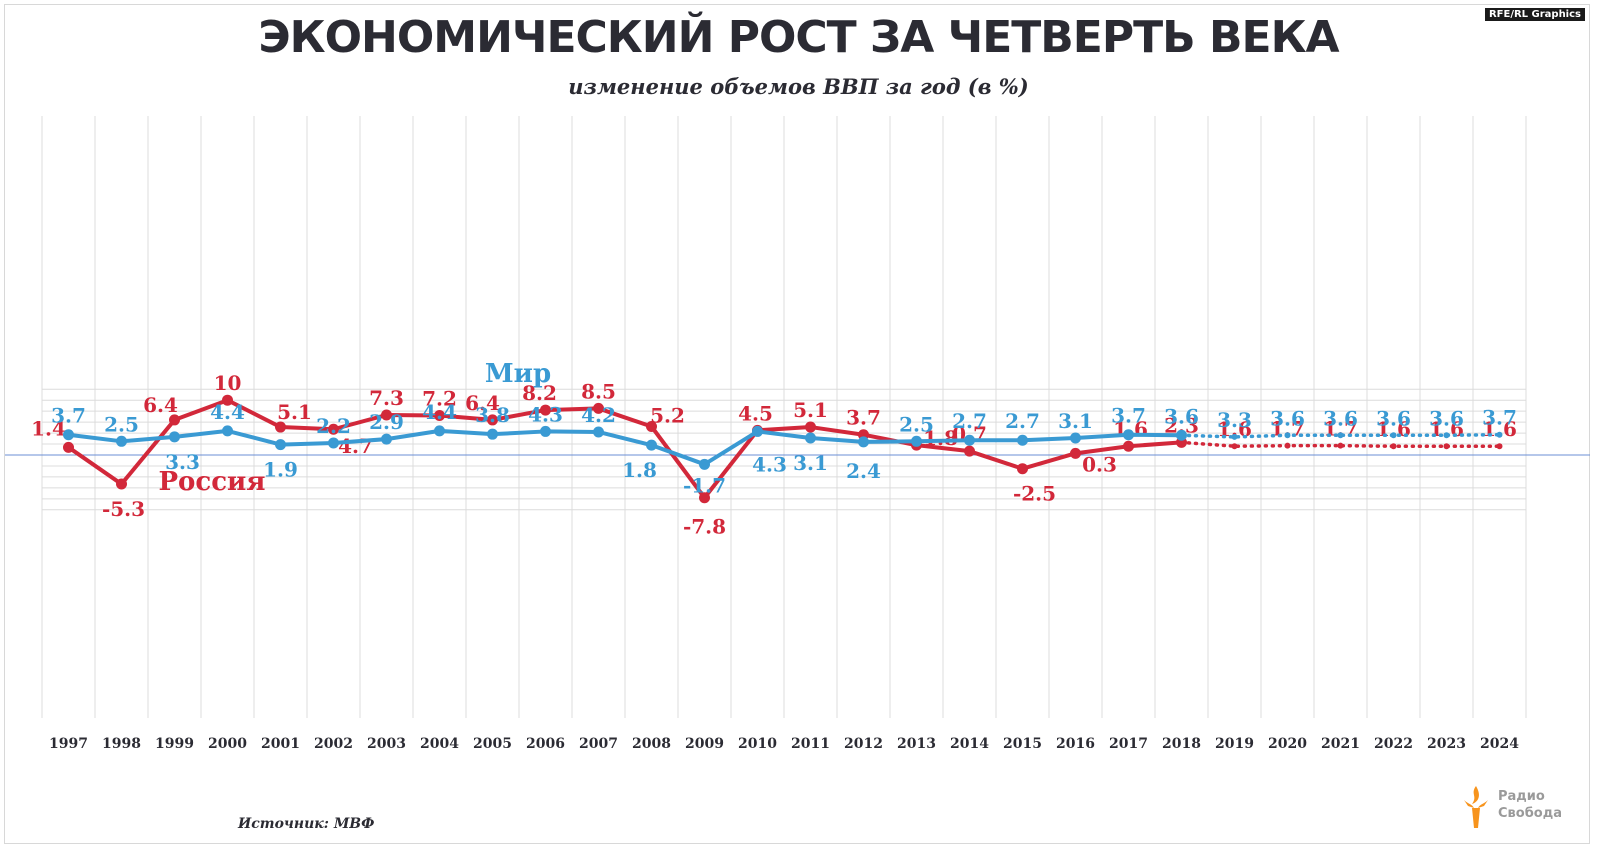 The height and width of the screenshot is (851, 1597). I want to click on radio-svoboda-logo: Радио Свобода, so click(1518, 807).